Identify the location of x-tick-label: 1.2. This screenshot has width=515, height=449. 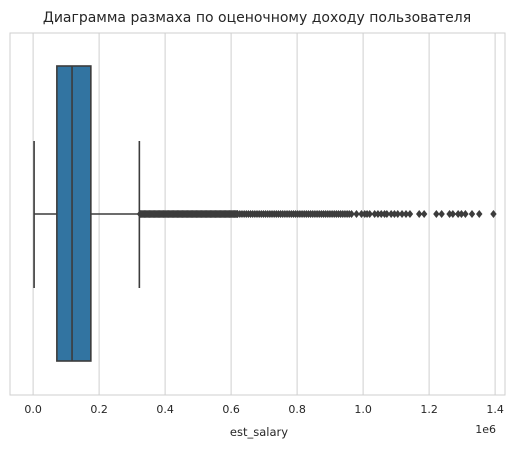
(429, 409).